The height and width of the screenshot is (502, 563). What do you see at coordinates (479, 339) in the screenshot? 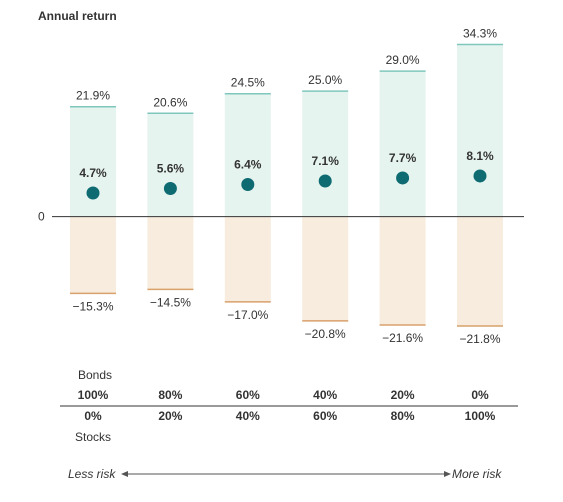
I see `low-label: −21.8%` at bounding box center [479, 339].